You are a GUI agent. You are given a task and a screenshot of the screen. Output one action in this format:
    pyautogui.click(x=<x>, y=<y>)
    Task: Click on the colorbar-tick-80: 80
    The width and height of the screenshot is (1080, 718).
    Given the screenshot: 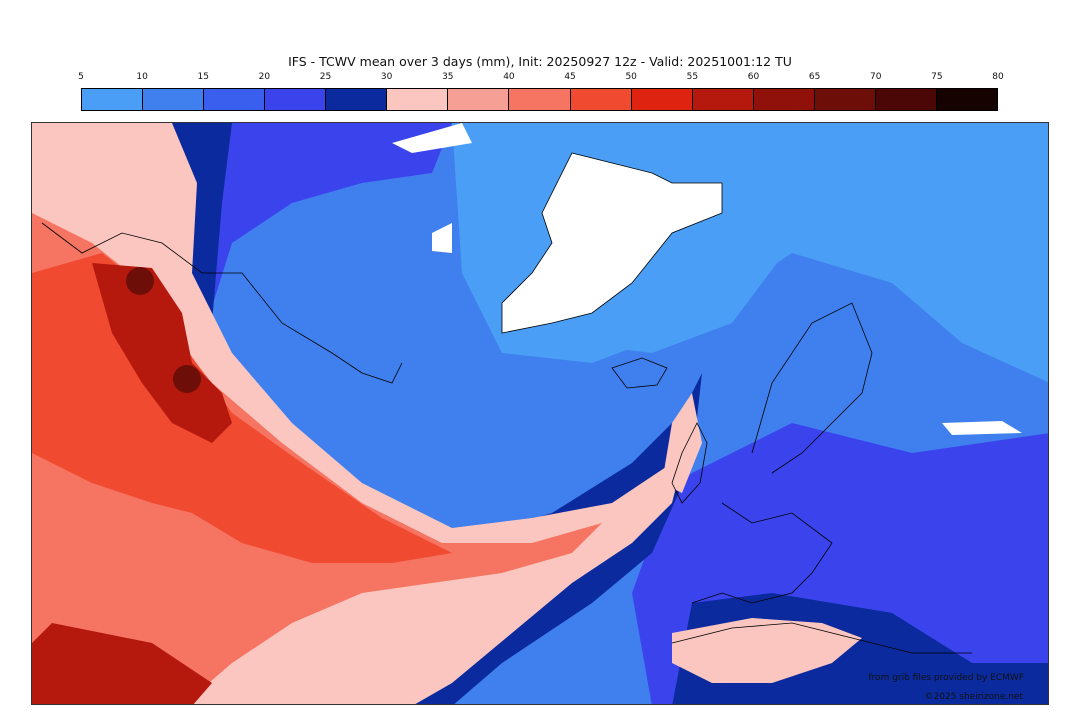 What is the action you would take?
    pyautogui.click(x=998, y=77)
    